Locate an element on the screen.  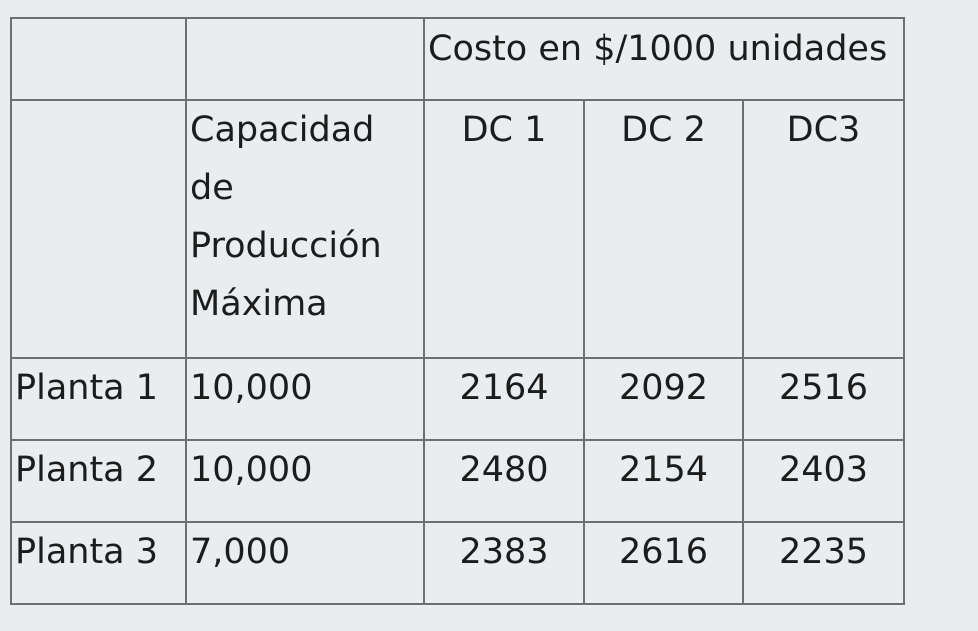
cost-dc-2: 2154 is located at coordinates (663, 481).